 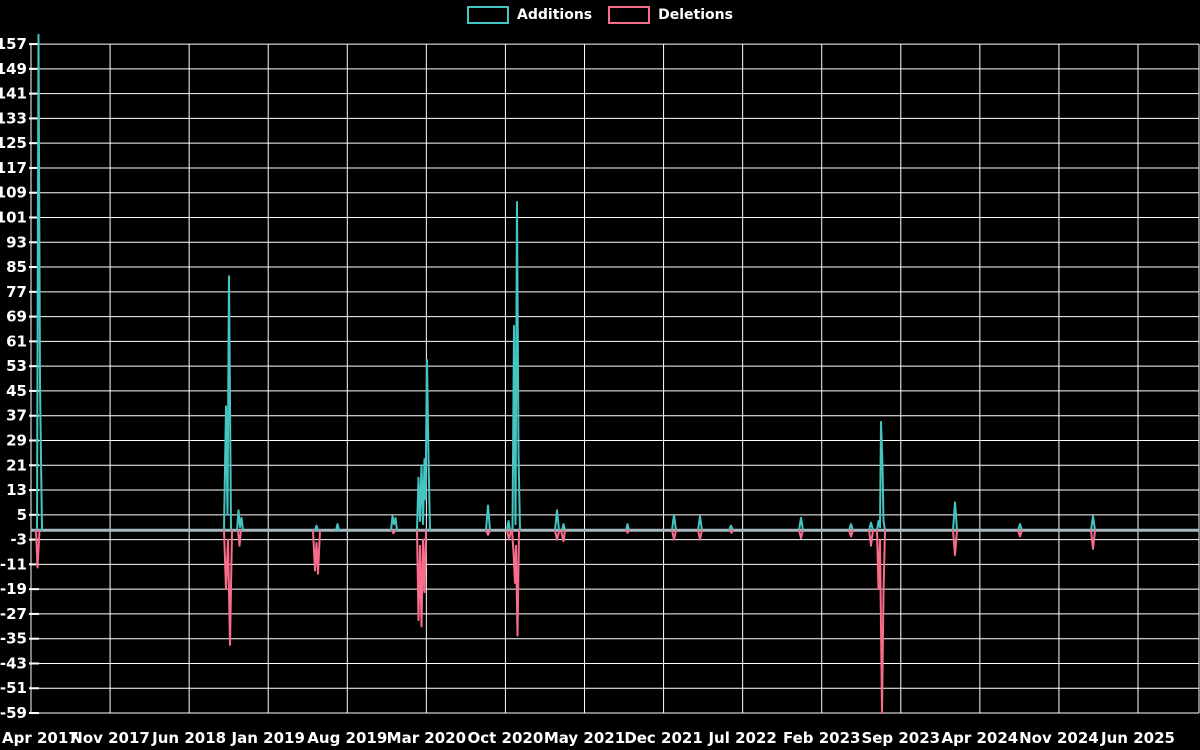 What do you see at coordinates (979, 738) in the screenshot?
I see `svg-text: Apr 2024` at bounding box center [979, 738].